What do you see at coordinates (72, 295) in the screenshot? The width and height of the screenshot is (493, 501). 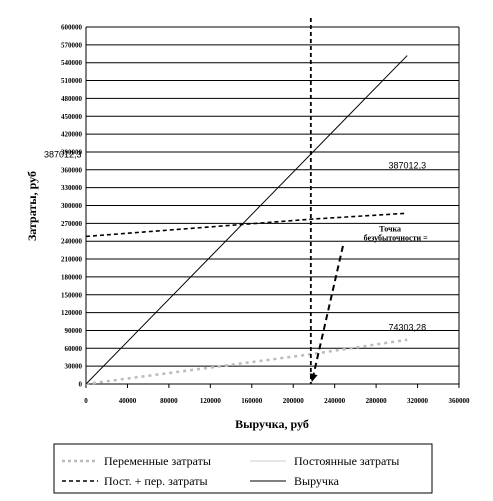 I see `y-tick-label: 150000` at bounding box center [72, 295].